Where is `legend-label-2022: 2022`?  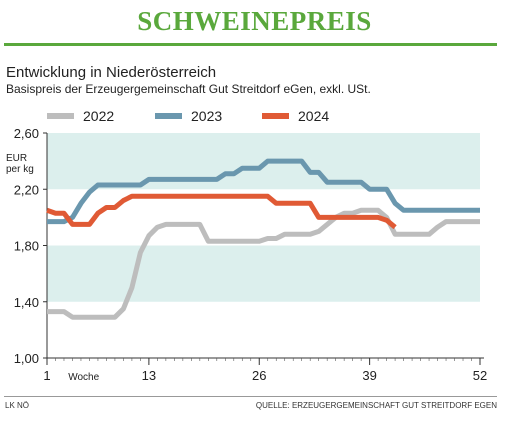 legend-label-2022: 2022 is located at coordinates (98, 116).